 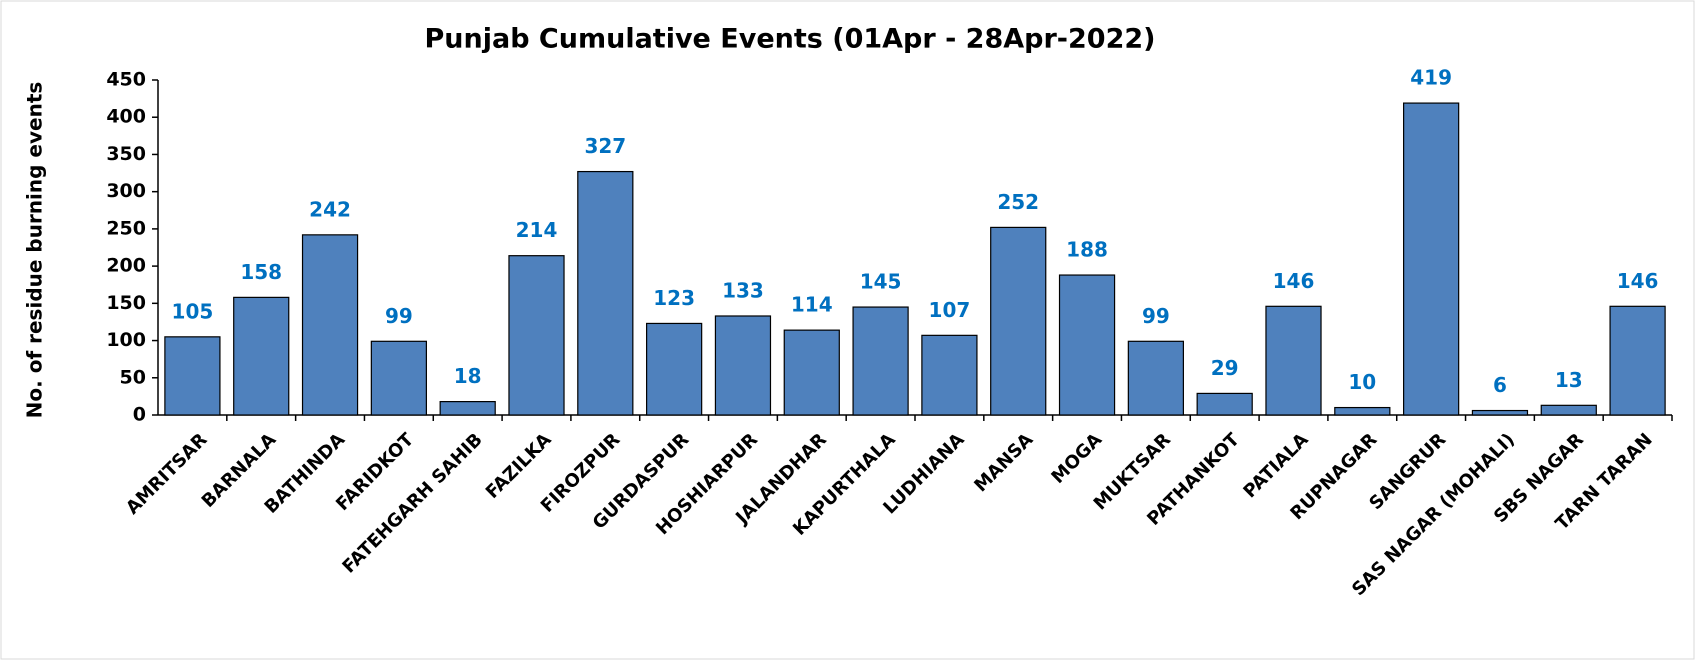 I want to click on value-label: 214, so click(x=537, y=230).